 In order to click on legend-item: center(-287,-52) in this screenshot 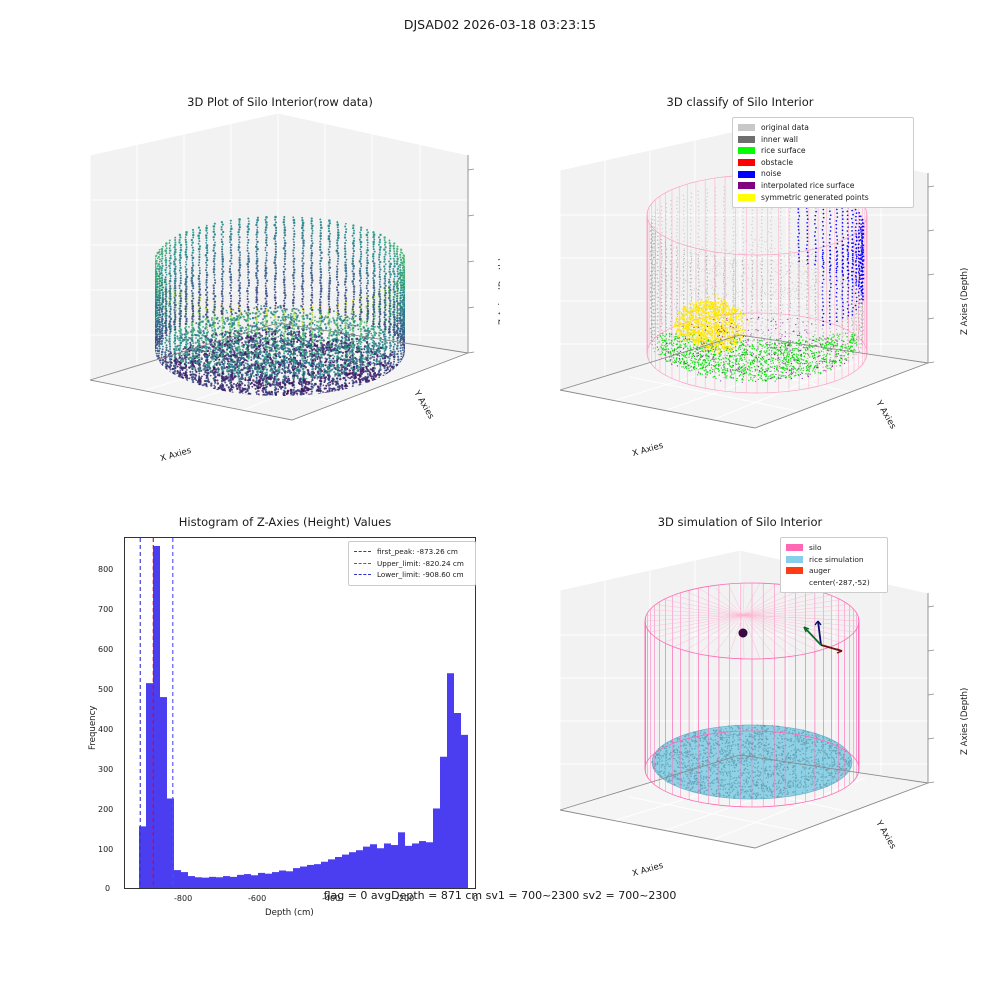, I will do `click(833, 583)`.